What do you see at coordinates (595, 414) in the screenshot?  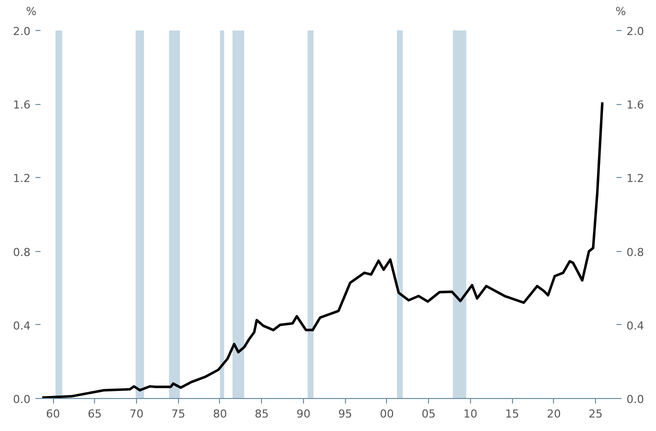 I see `x-tick-label: 25` at bounding box center [595, 414].